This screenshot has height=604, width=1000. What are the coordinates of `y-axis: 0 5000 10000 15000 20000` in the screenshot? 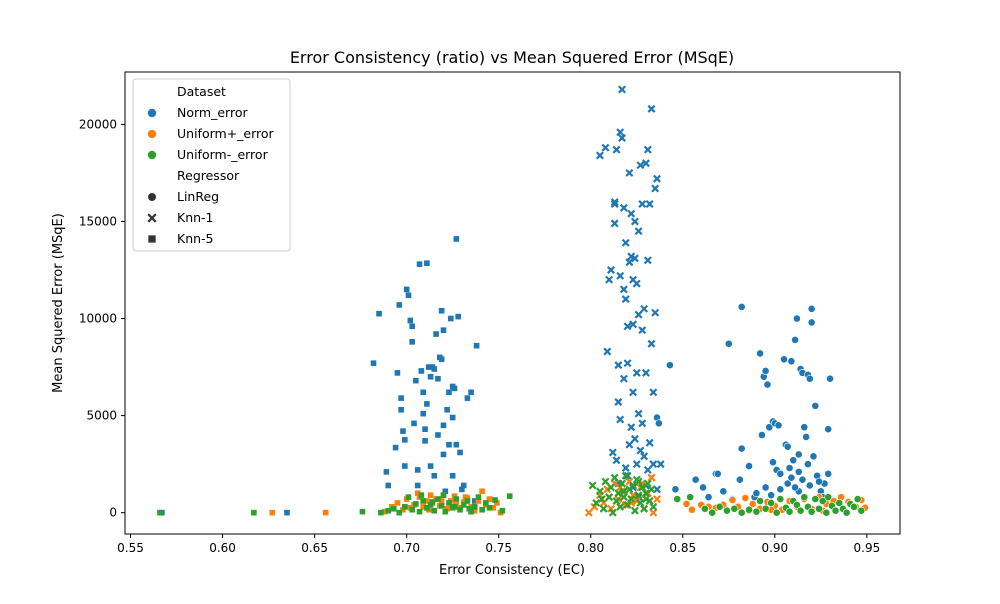 It's located at (102, 318).